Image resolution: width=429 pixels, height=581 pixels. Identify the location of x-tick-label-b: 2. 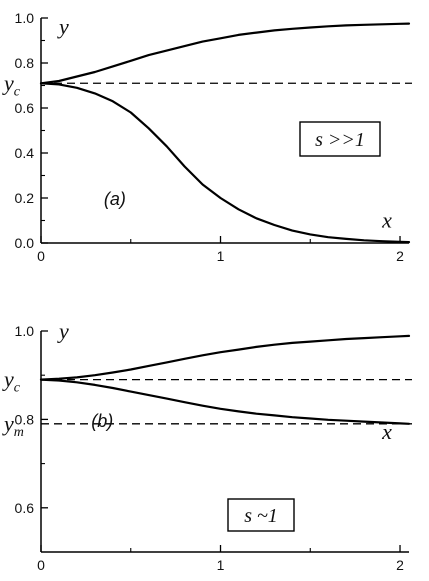
(400, 565).